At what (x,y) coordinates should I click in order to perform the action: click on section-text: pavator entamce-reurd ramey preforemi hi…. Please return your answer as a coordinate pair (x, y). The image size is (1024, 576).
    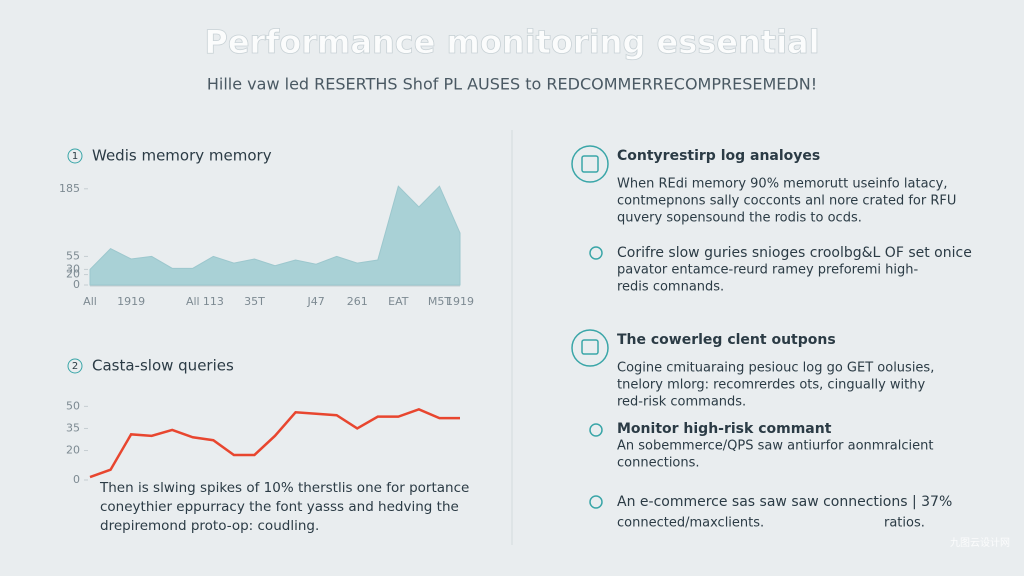
    Looking at the image, I should click on (767, 270).